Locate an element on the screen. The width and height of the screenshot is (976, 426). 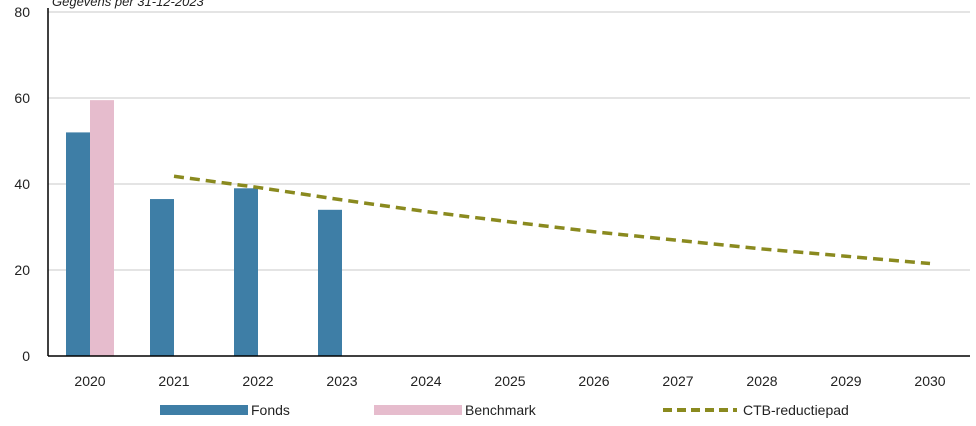
legend-item-benchmark: Benchmark is located at coordinates (455, 410).